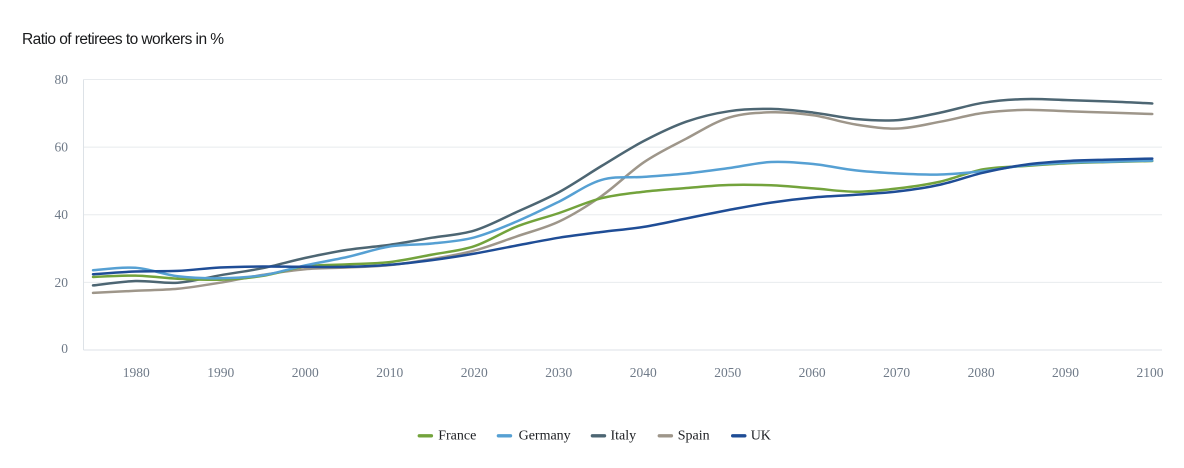 The image size is (1184, 468). What do you see at coordinates (545, 436) in the screenshot?
I see `svg-text: Germany` at bounding box center [545, 436].